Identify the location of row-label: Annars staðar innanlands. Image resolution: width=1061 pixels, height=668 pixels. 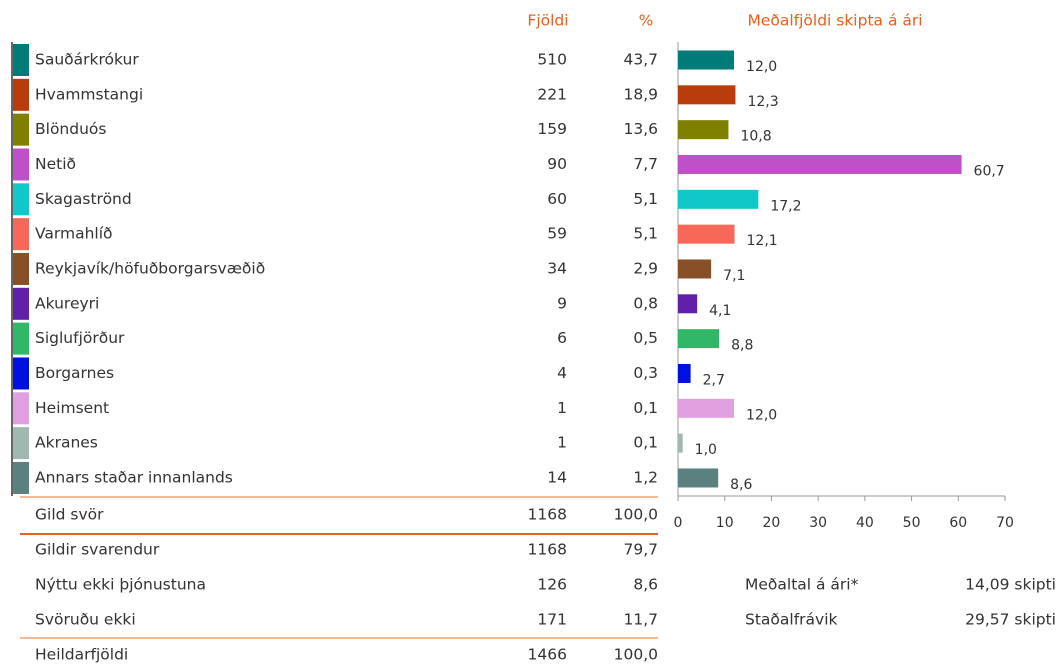
(134, 477).